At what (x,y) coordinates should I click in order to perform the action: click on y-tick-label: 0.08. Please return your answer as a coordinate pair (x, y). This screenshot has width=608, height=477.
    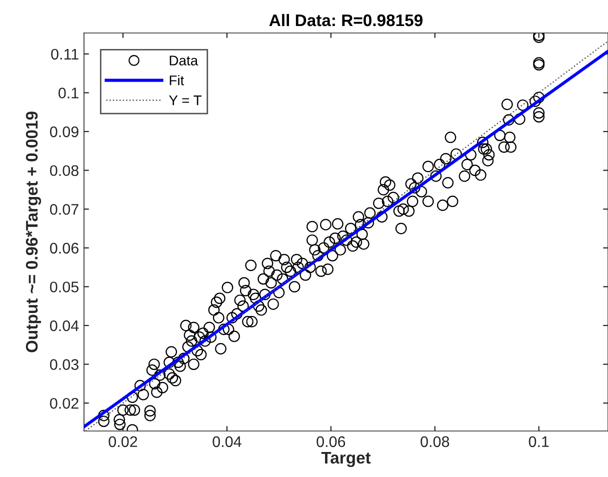
    Looking at the image, I should click on (64, 170).